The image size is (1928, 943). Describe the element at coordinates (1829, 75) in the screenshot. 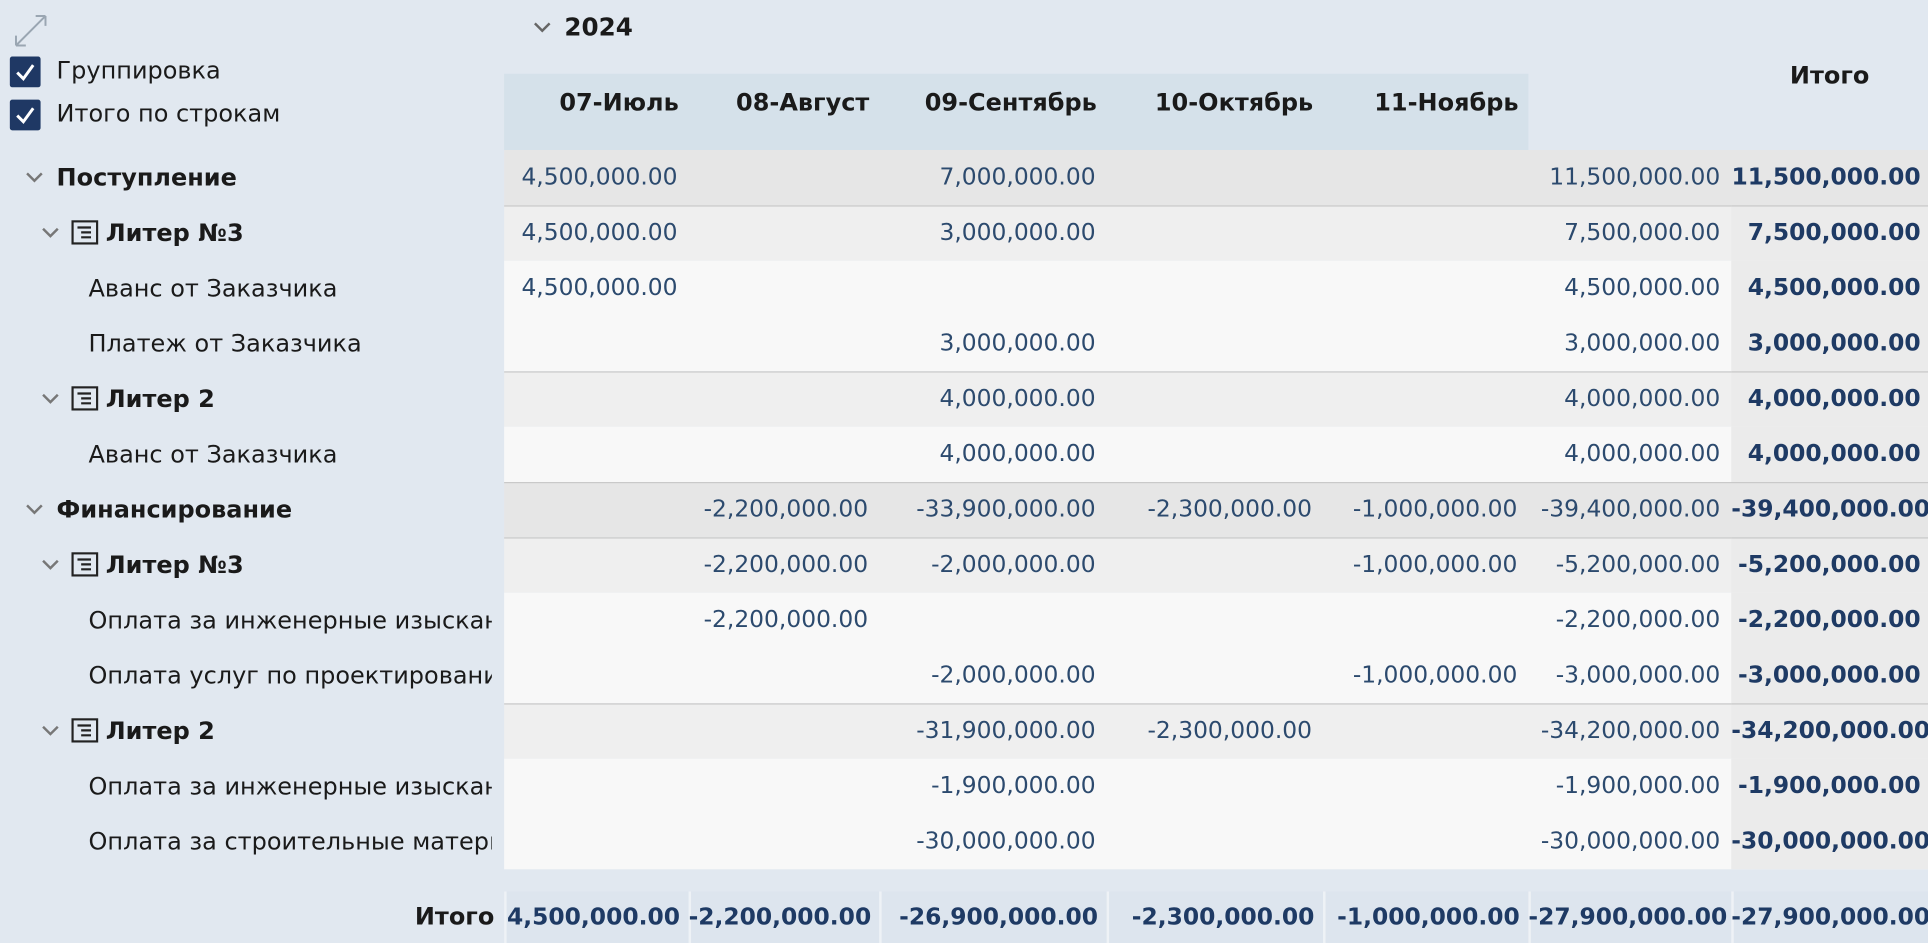

I see `total-header: Итого` at that location.